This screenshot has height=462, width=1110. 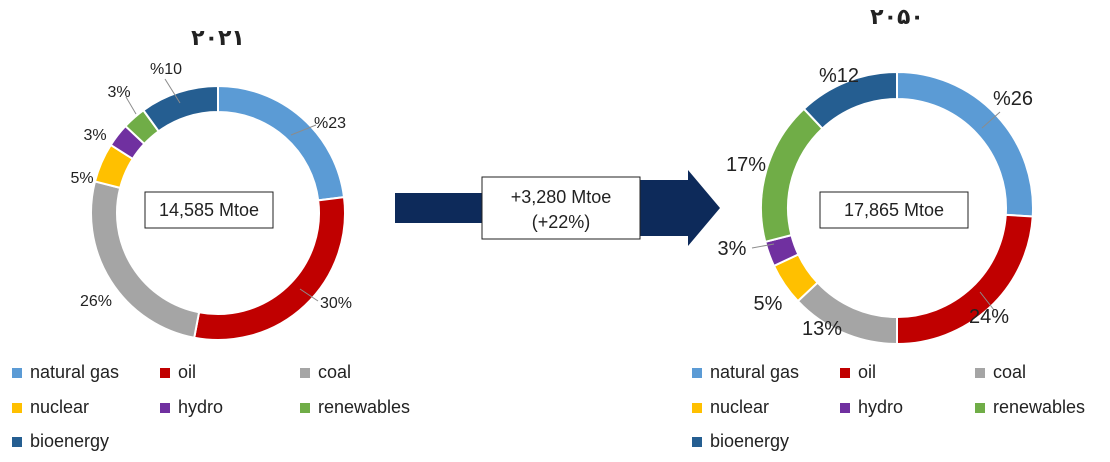 I want to click on center-box-2050, so click(x=894, y=210).